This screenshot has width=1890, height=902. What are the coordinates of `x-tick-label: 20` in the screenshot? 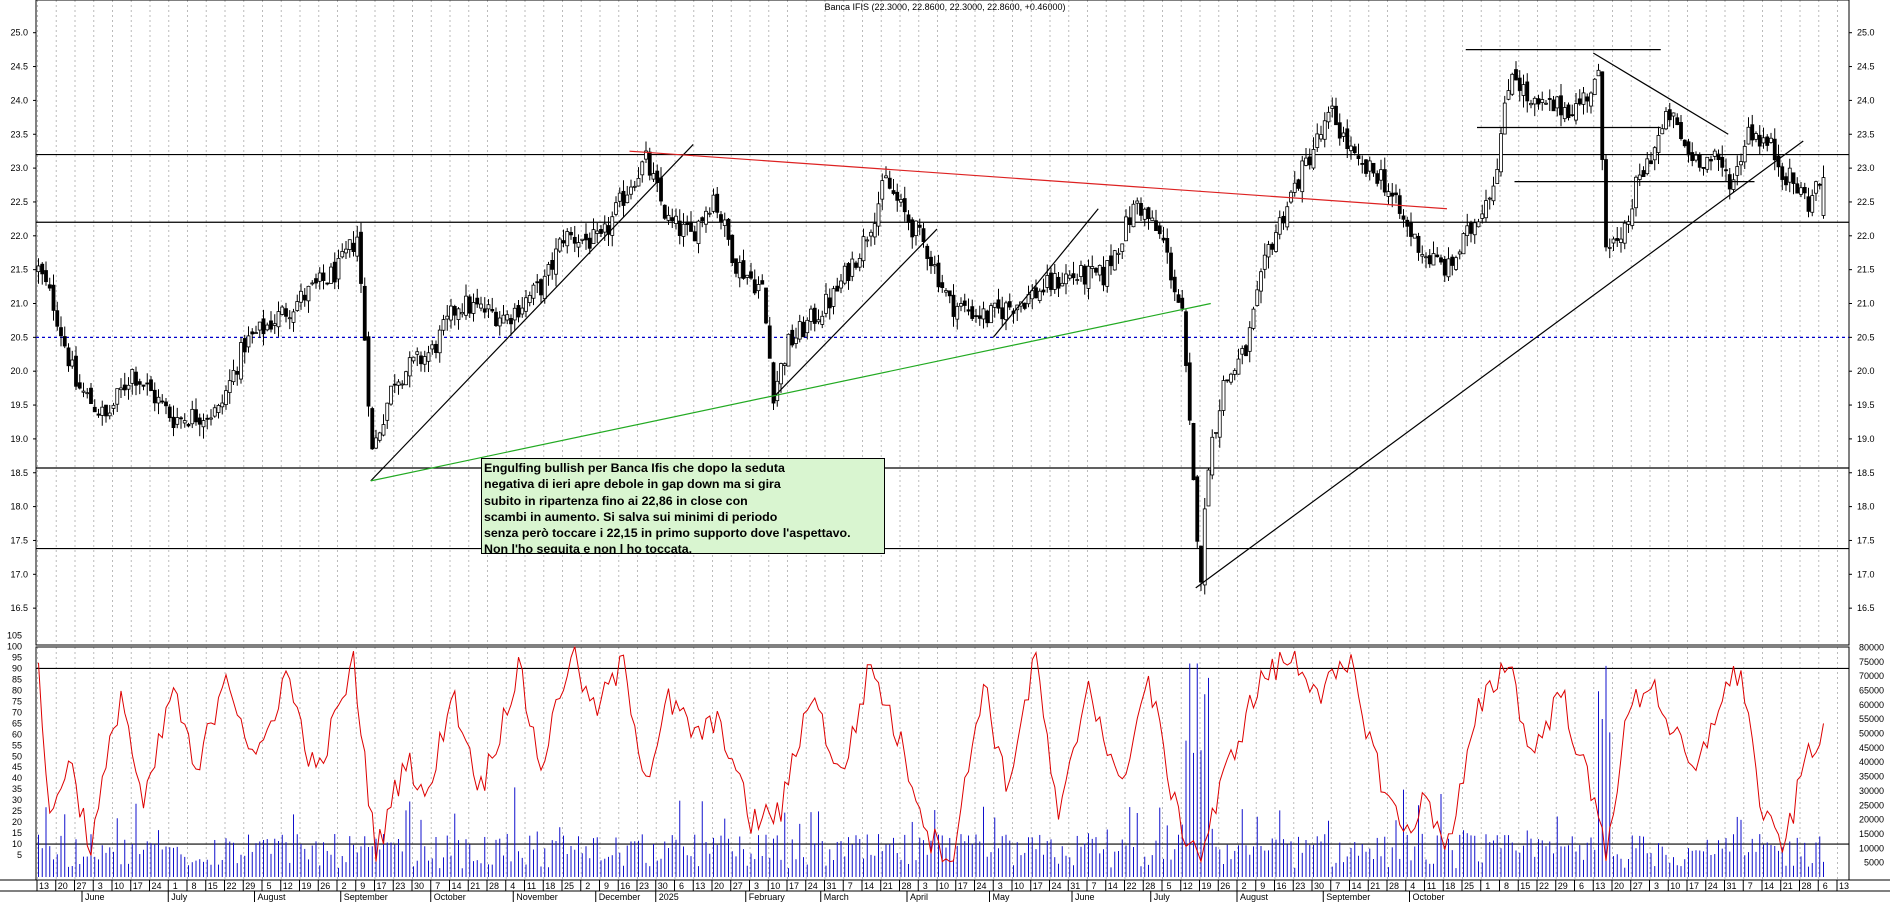 It's located at (63, 886).